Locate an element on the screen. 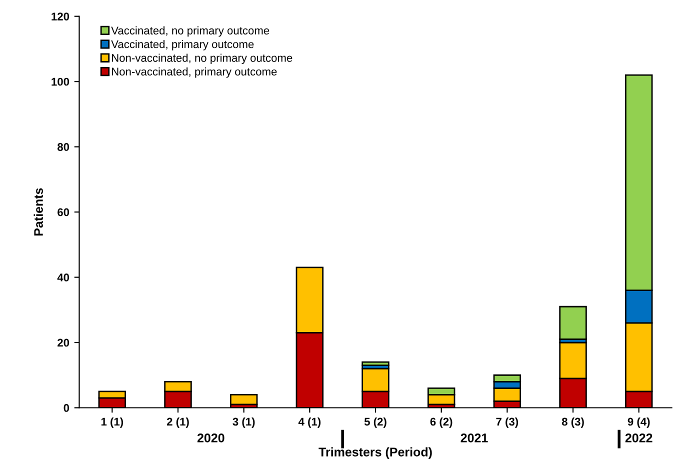  x-tick-label: 9 (4) is located at coordinates (639, 422).